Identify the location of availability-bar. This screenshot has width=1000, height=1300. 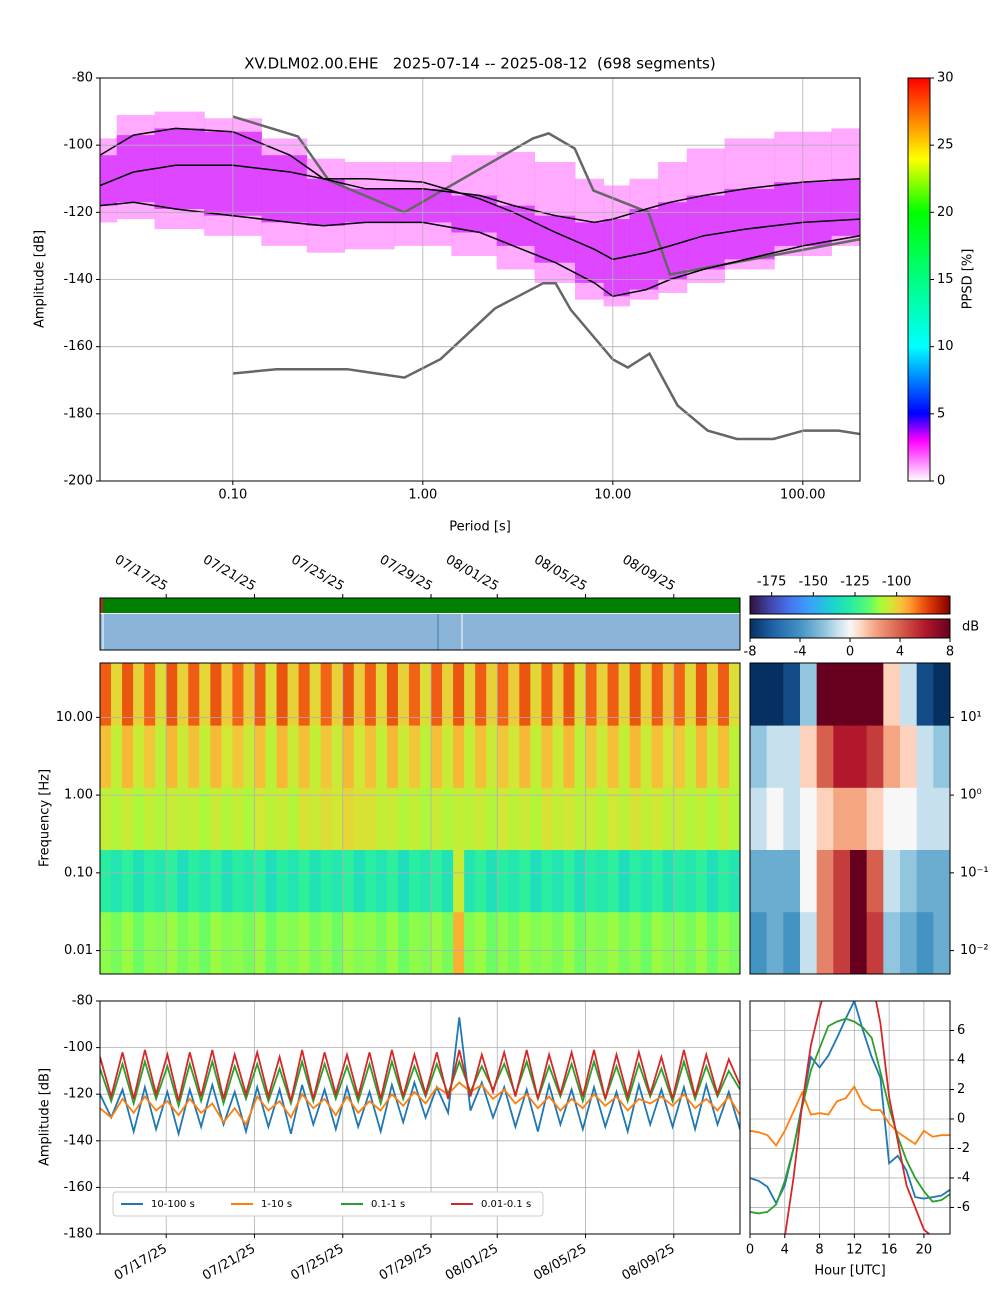
(420, 605).